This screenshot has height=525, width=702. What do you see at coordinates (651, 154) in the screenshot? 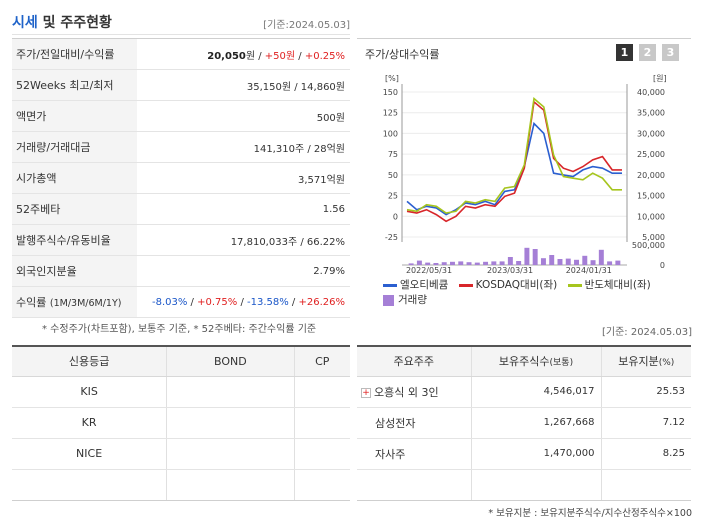
I see `right-tick-label: 25,000` at bounding box center [651, 154].